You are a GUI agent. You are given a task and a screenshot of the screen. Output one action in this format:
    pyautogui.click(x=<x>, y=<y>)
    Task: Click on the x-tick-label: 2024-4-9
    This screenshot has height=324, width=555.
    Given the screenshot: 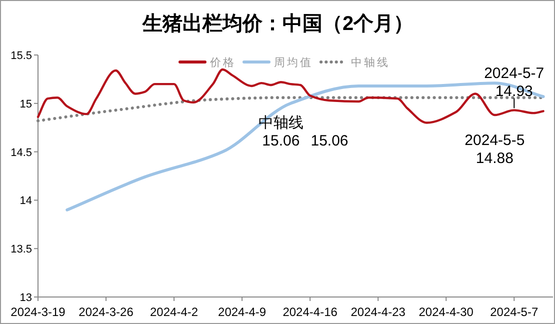 What is the action you would take?
    pyautogui.click(x=242, y=312)
    